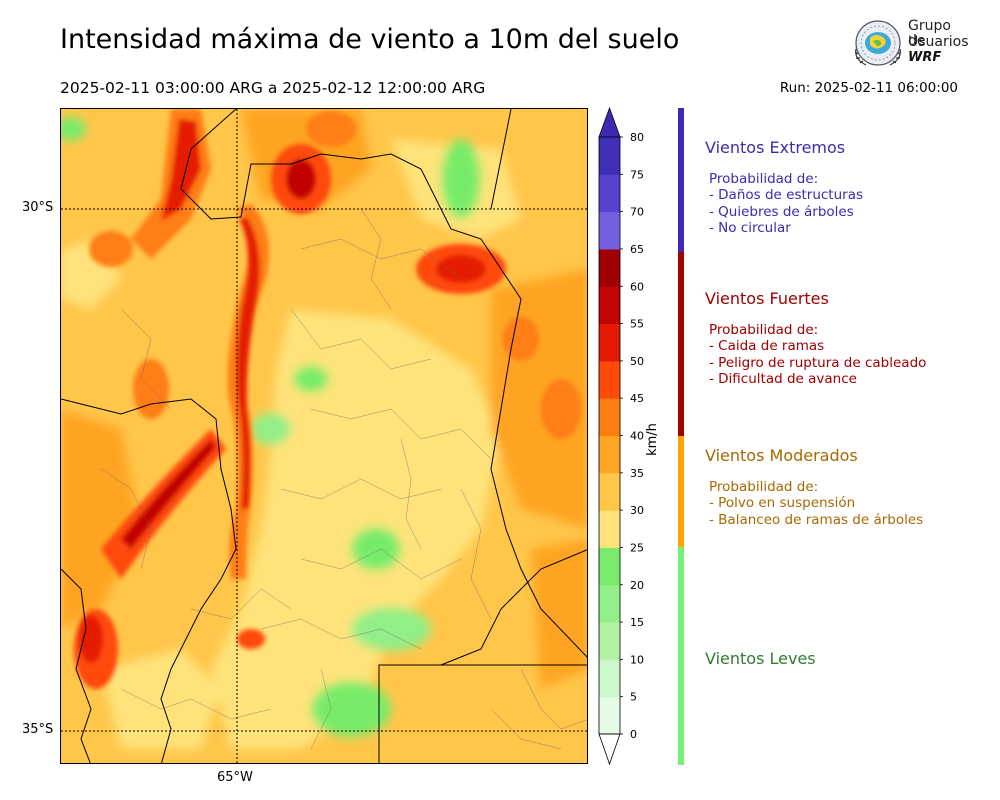 The image size is (1000, 800). What do you see at coordinates (925, 57) in the screenshot?
I see `logo-text-line3: WRF` at bounding box center [925, 57].